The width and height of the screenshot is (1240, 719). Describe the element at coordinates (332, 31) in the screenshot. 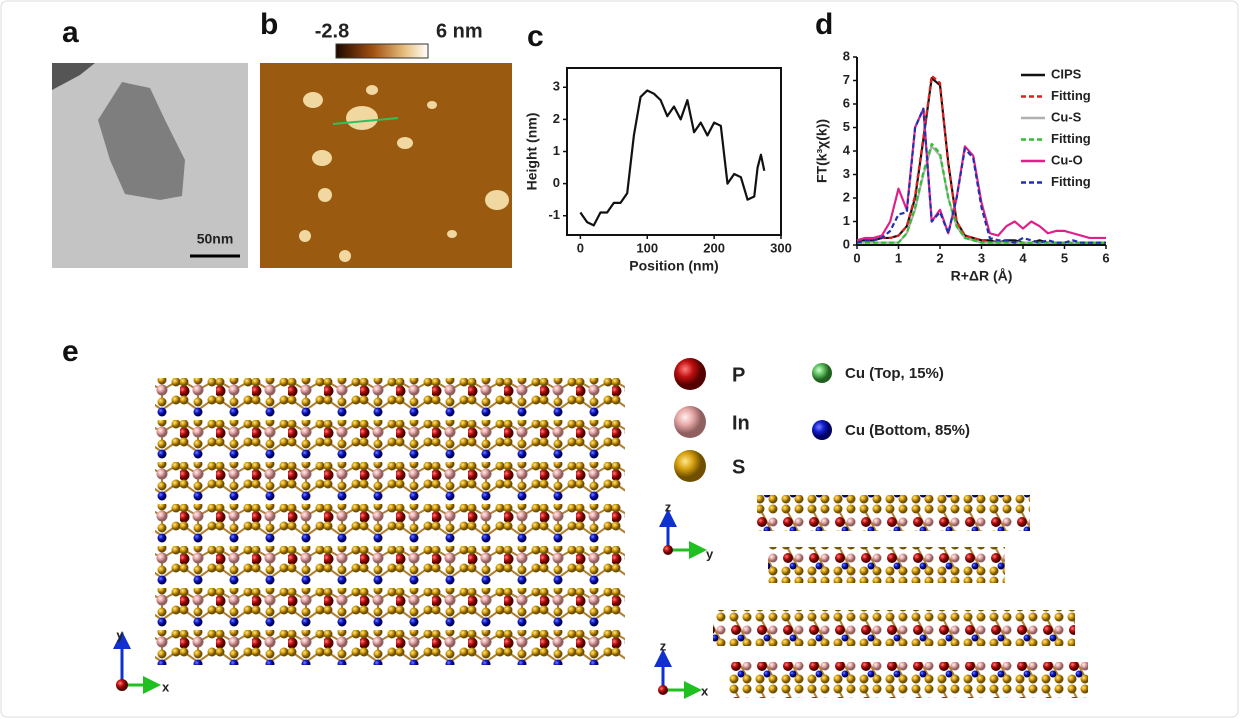

I see `colorbar-min: -2.8` at that location.